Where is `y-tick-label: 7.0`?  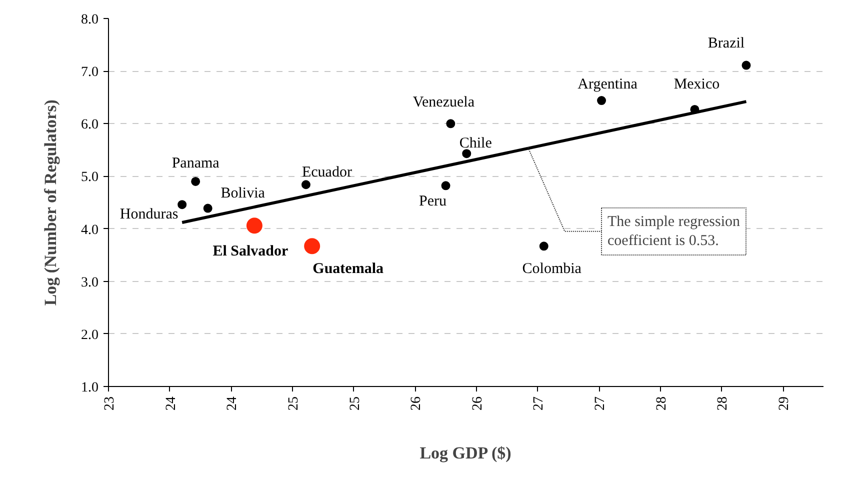 y-tick-label: 7.0 is located at coordinates (89, 72).